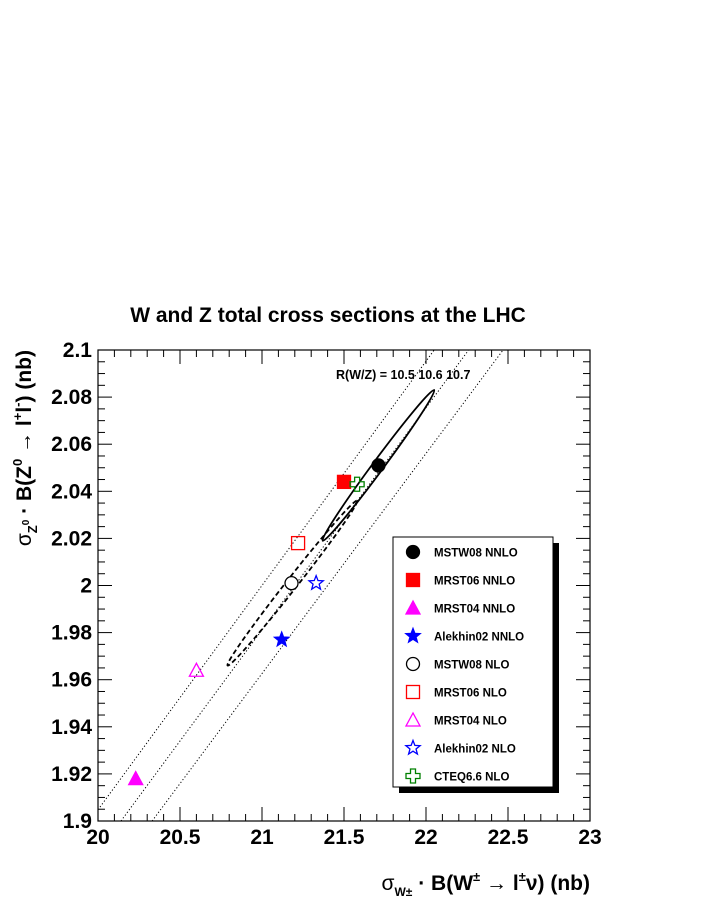  What do you see at coordinates (180, 837) in the screenshot?
I see `x-tick-label: 20.5` at bounding box center [180, 837].